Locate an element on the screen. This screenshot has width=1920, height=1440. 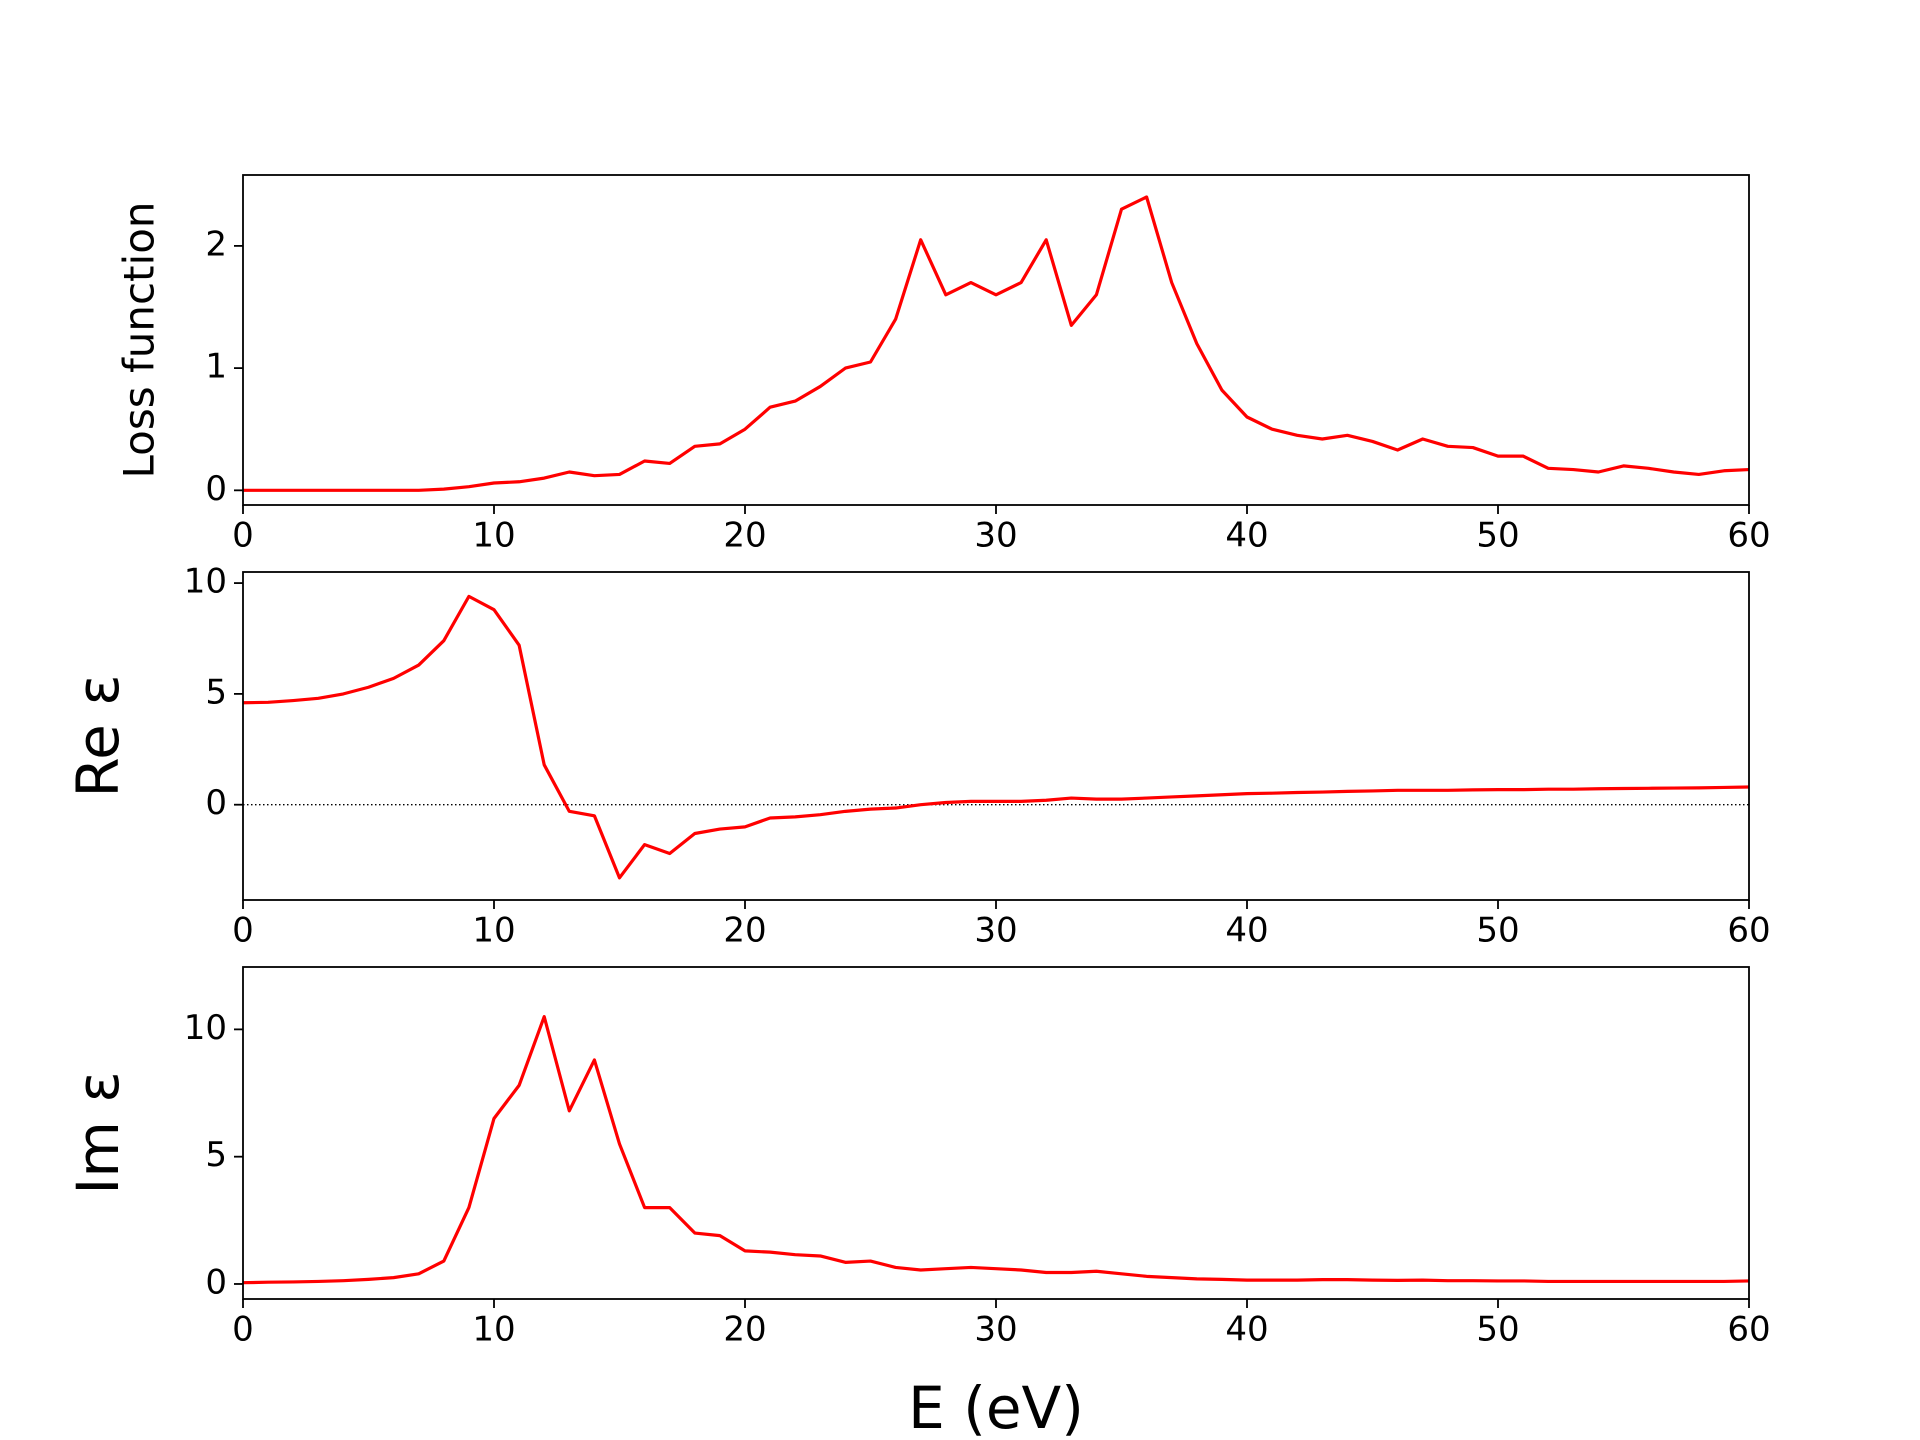
y-axis-label: Im ε is located at coordinates (98, 1132).